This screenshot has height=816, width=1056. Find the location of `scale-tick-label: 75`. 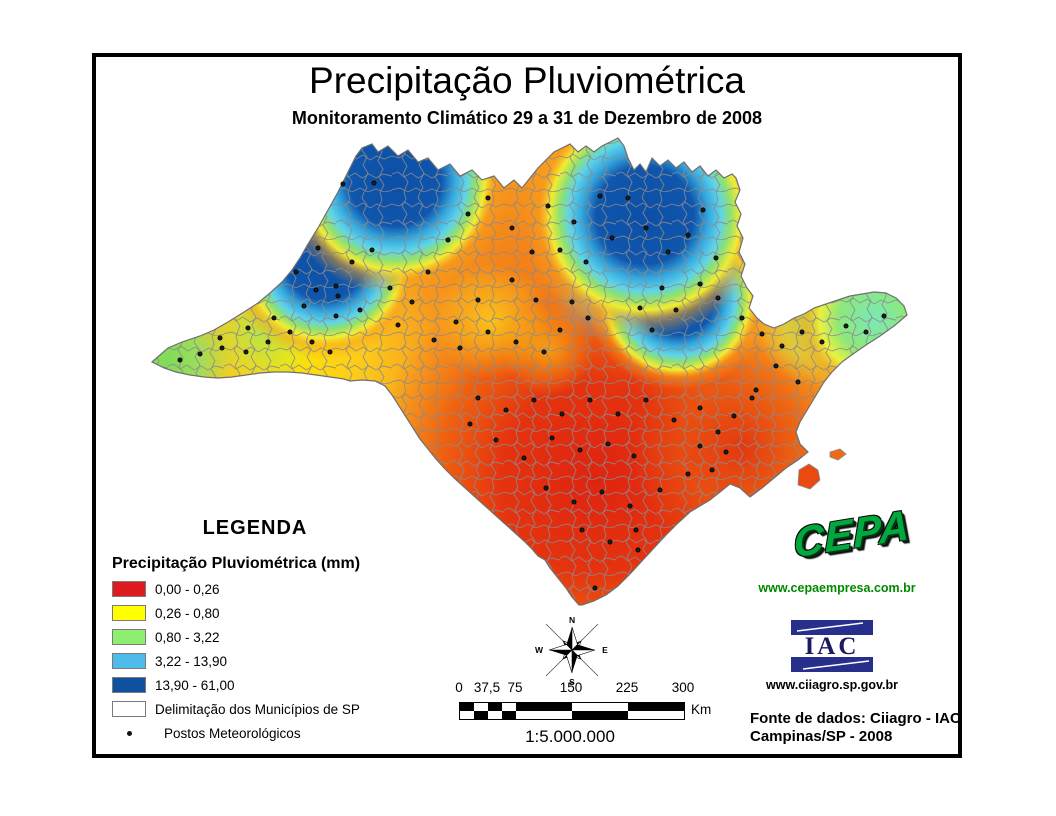

scale-tick-label: 75 is located at coordinates (515, 687).